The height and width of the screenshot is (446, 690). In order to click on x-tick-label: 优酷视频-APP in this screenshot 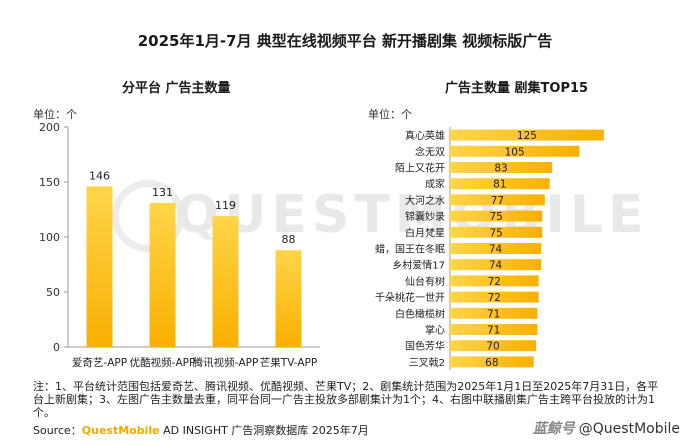, I will do `click(163, 362)`.